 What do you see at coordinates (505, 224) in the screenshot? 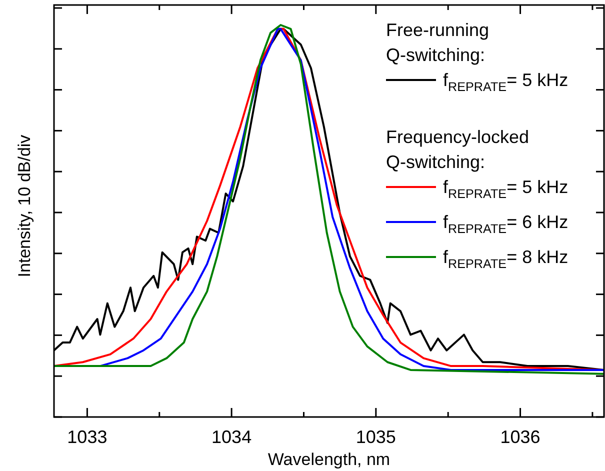
I see `legend-label: f$_{REPRATE}$= 6 kHz` at bounding box center [505, 224].